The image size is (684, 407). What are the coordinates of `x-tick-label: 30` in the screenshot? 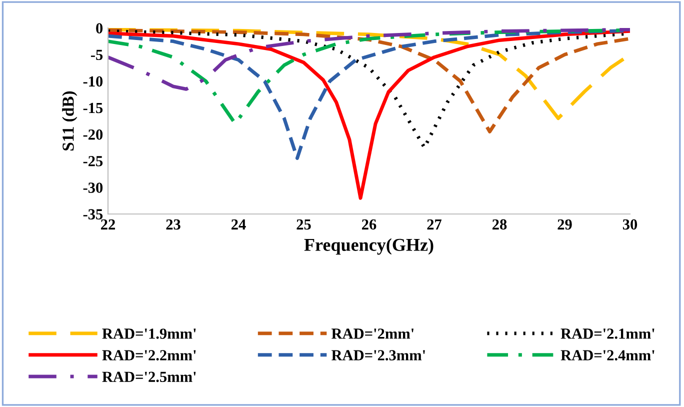 It's located at (630, 224).